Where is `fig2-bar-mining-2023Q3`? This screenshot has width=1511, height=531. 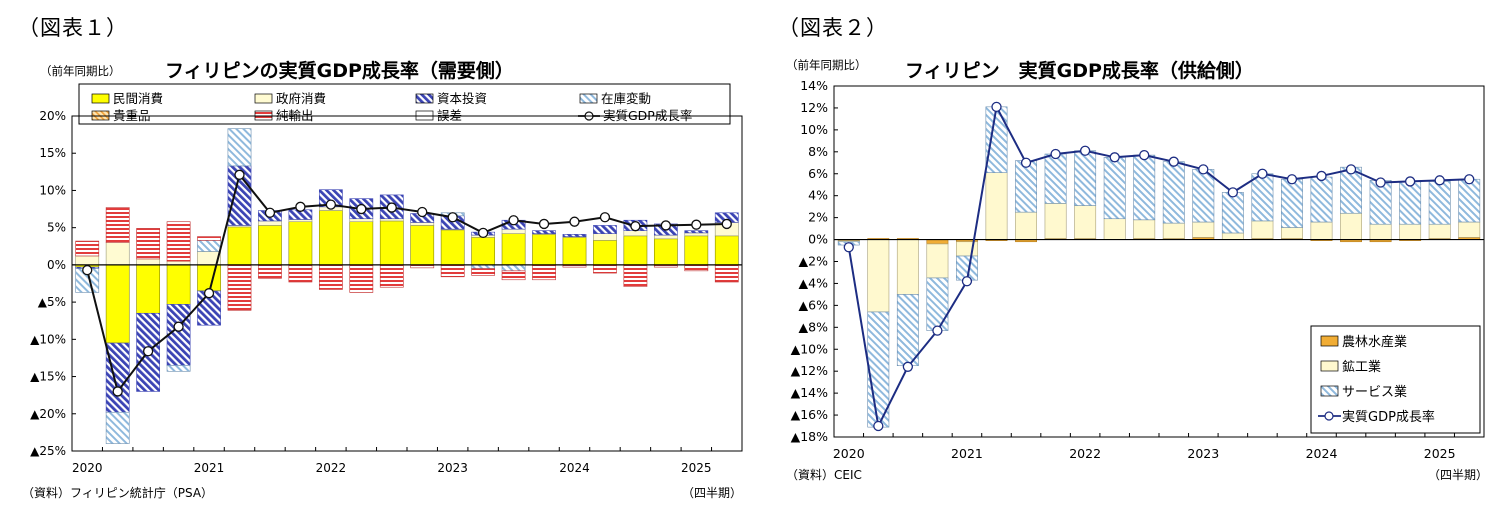 fig2-bar-mining-2023Q3 is located at coordinates (1262, 229).